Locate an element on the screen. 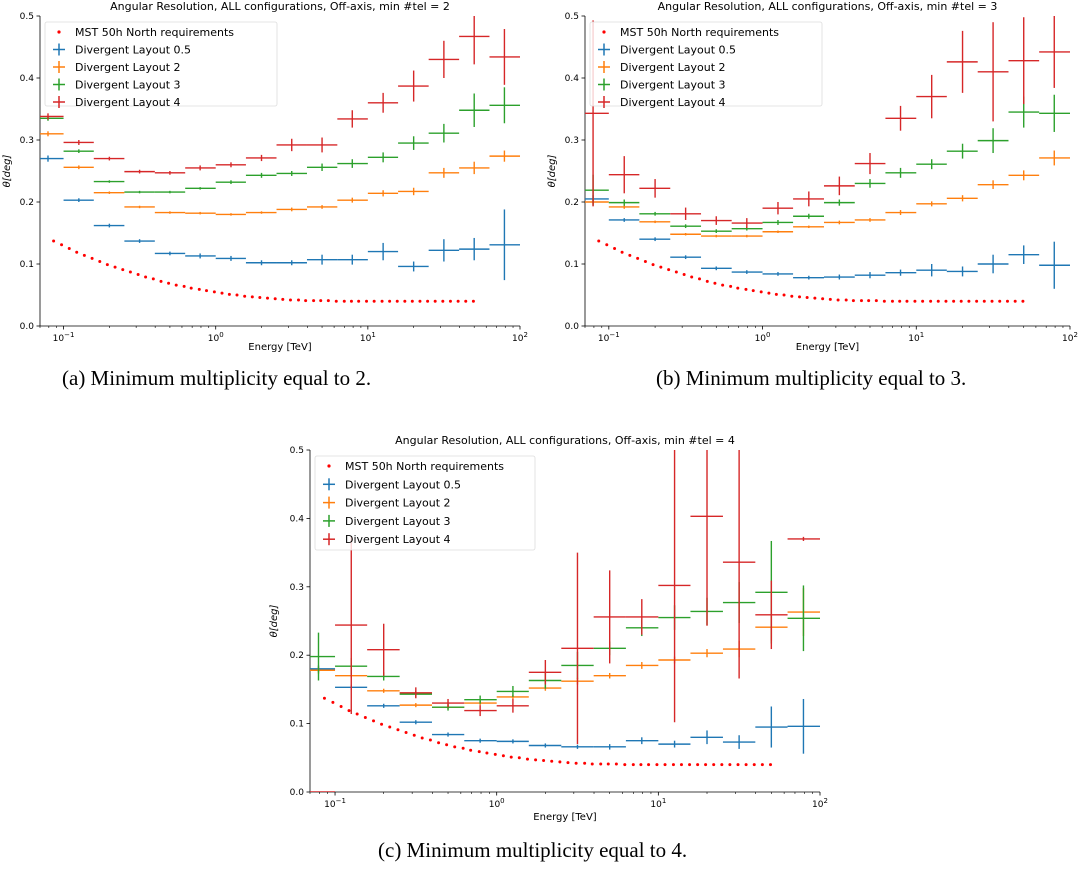 The height and width of the screenshot is (880, 1083). legend-label: Divergent Layout 2 is located at coordinates (673, 67).